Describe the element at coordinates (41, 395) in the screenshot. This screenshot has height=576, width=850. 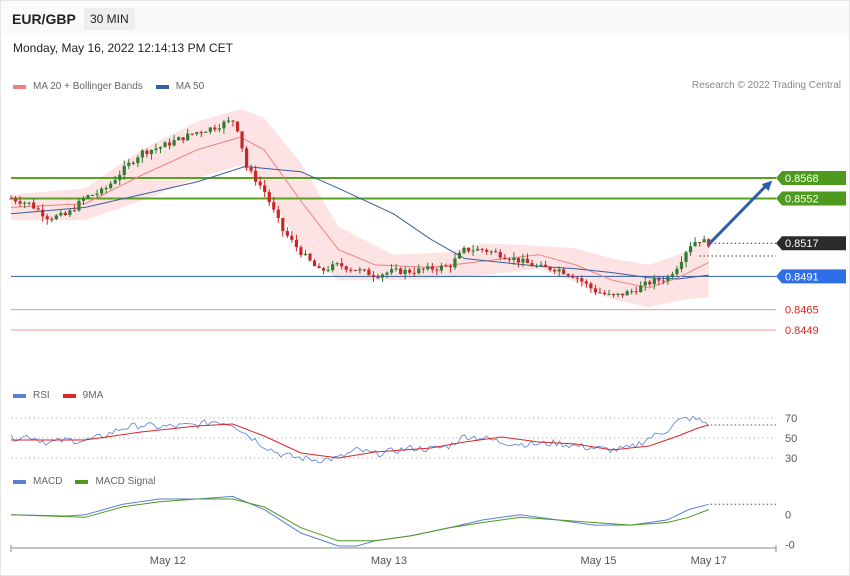
I see `legend-rsi: RSI` at that location.